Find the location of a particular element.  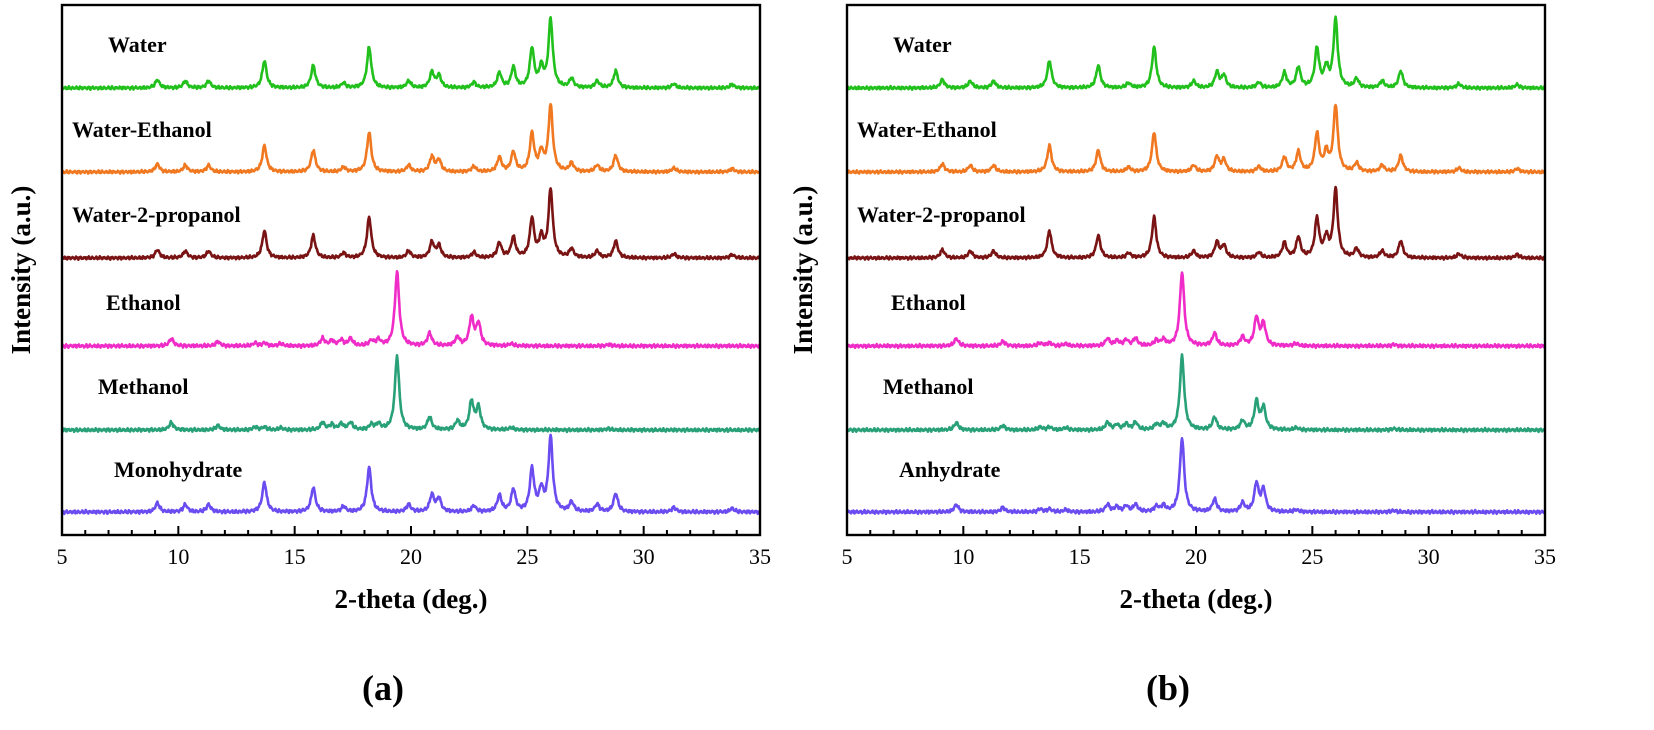

panel-label: (b) is located at coordinates (1168, 688).